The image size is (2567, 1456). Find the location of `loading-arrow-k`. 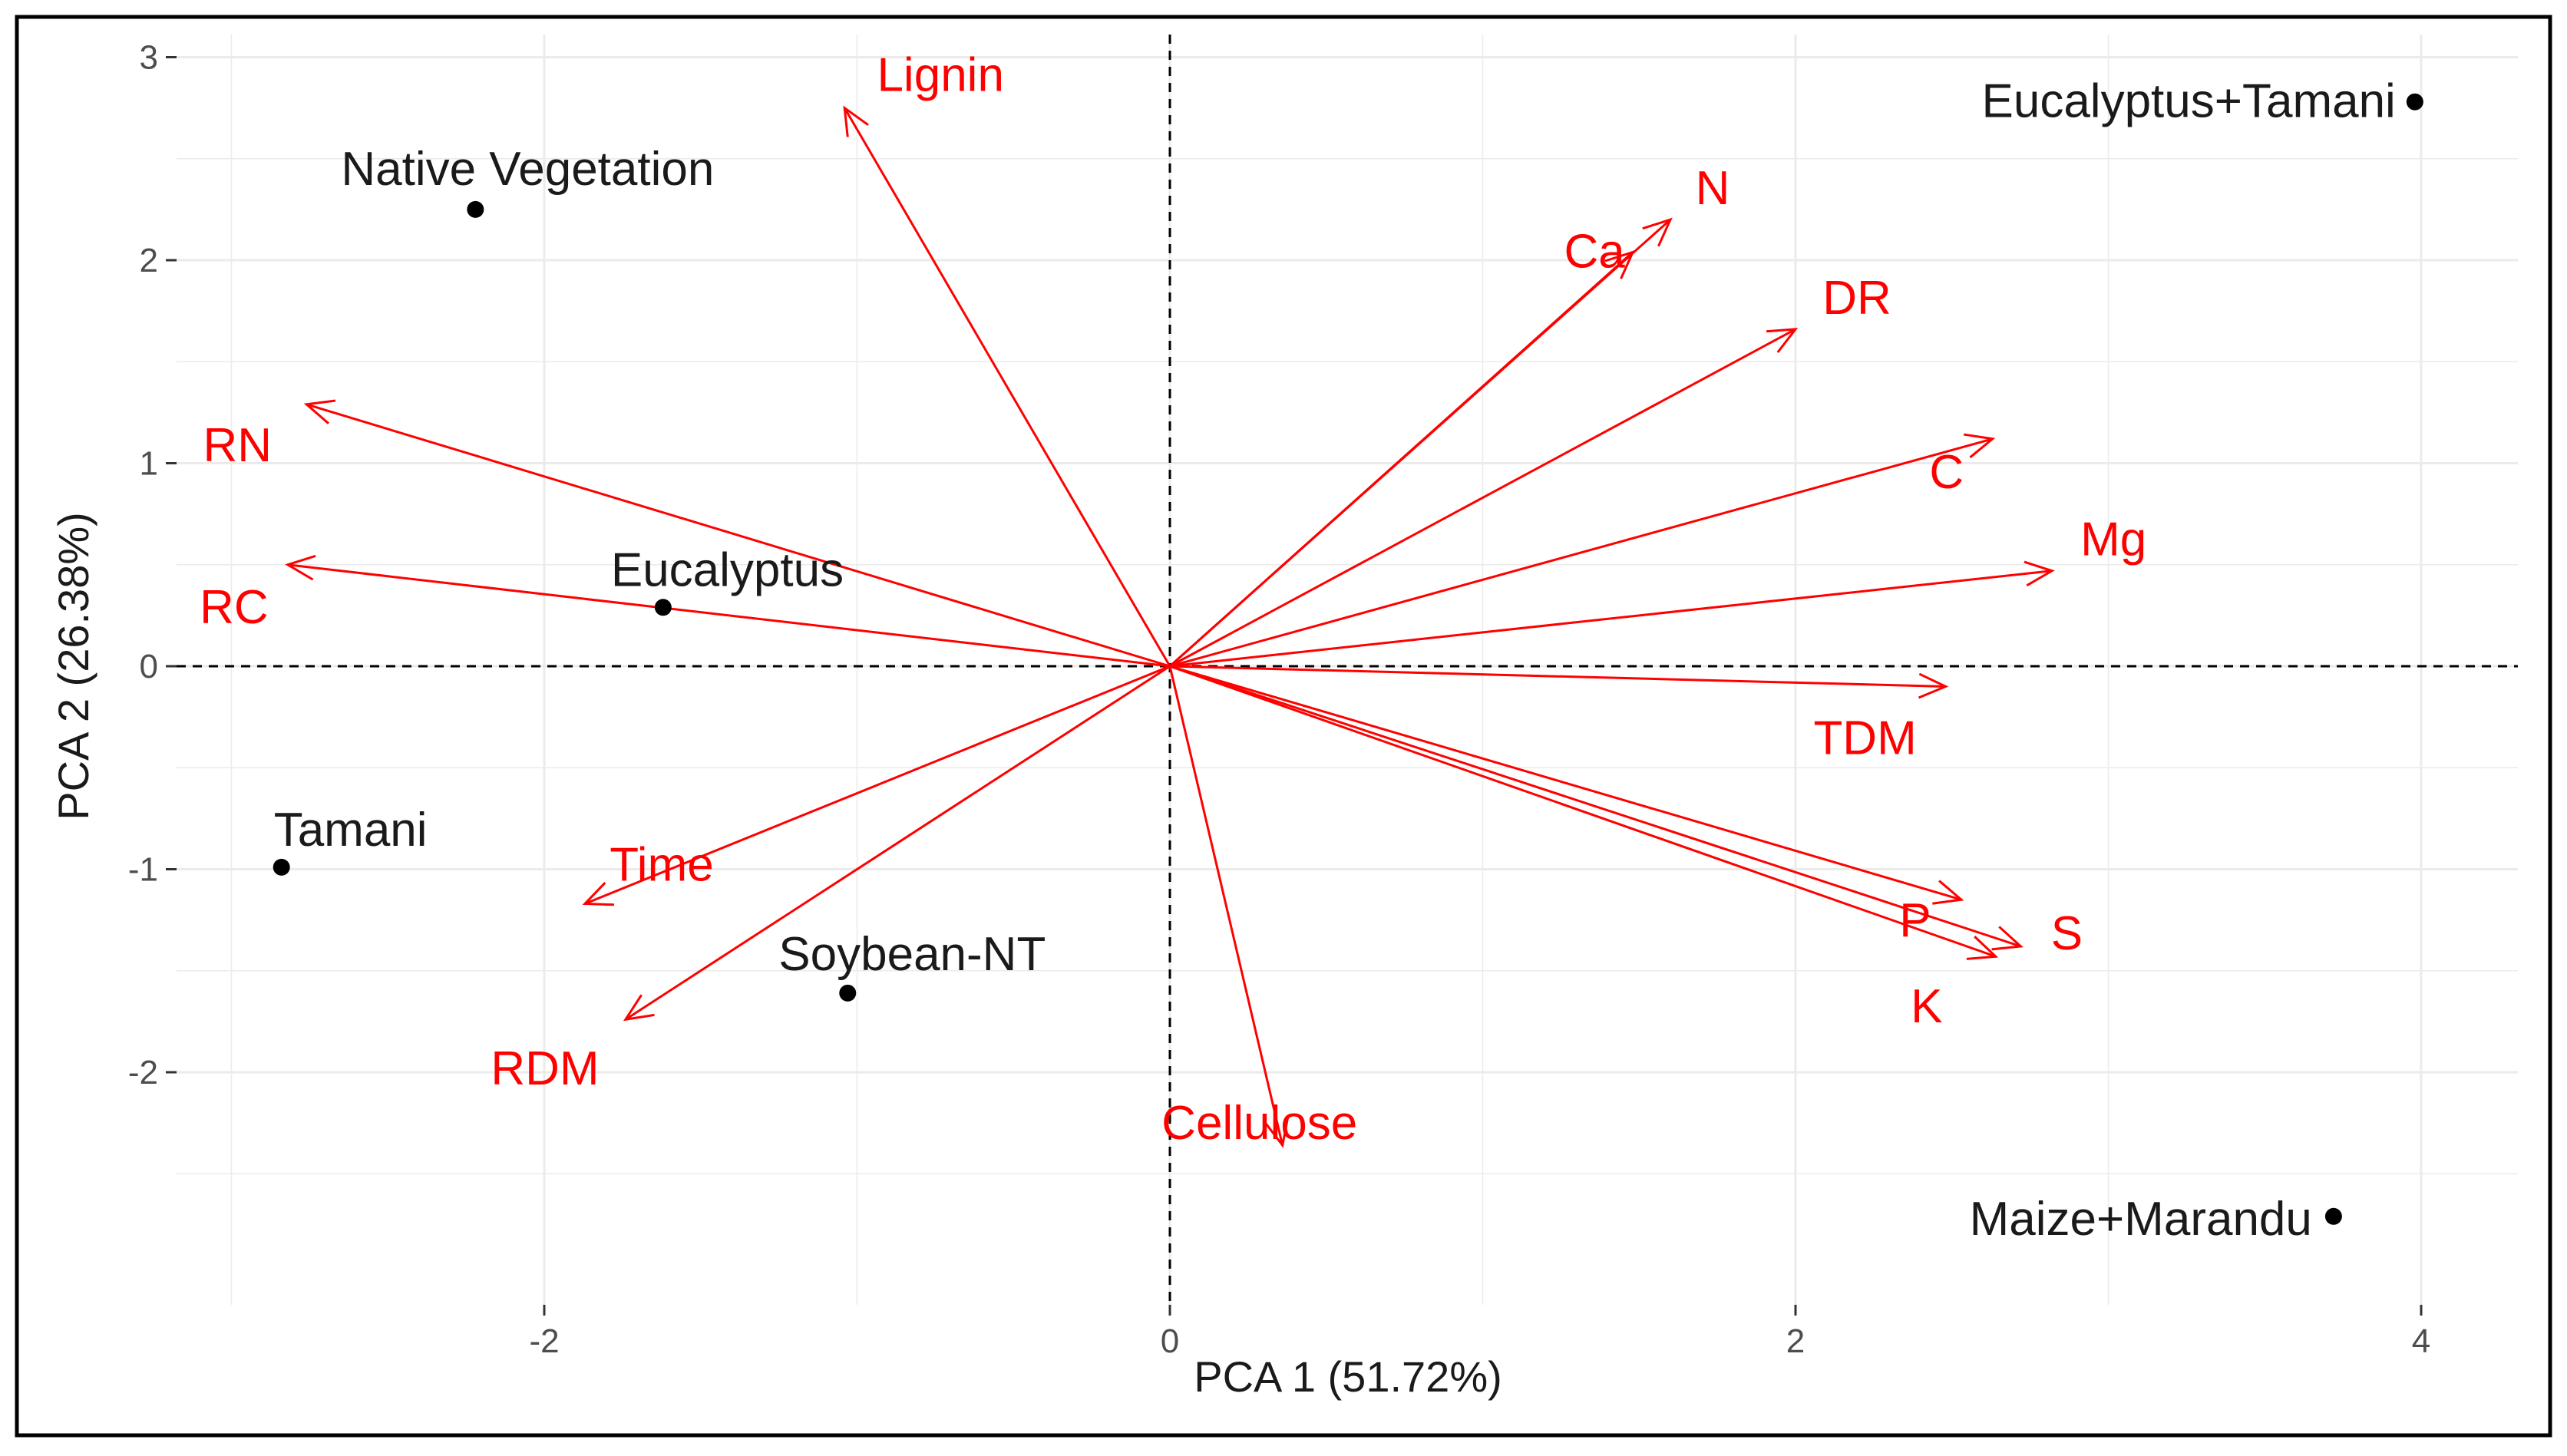

loading-arrow-k is located at coordinates (1584, 812).